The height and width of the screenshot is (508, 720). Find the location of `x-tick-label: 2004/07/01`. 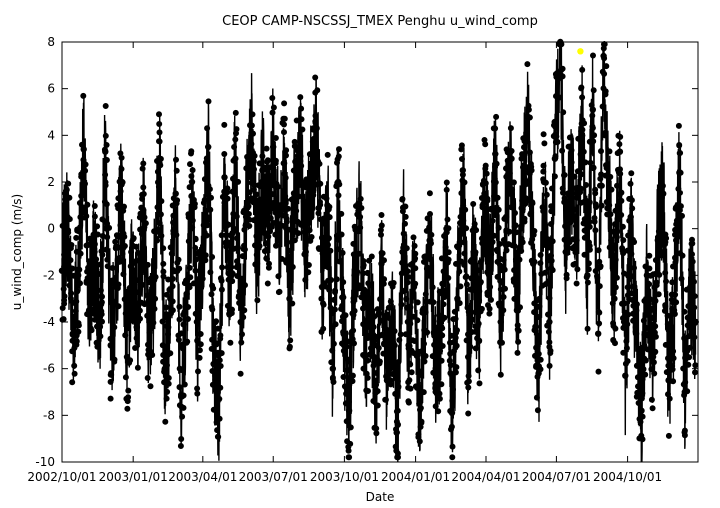

x-tick-label: 2004/07/01 is located at coordinates (556, 477).